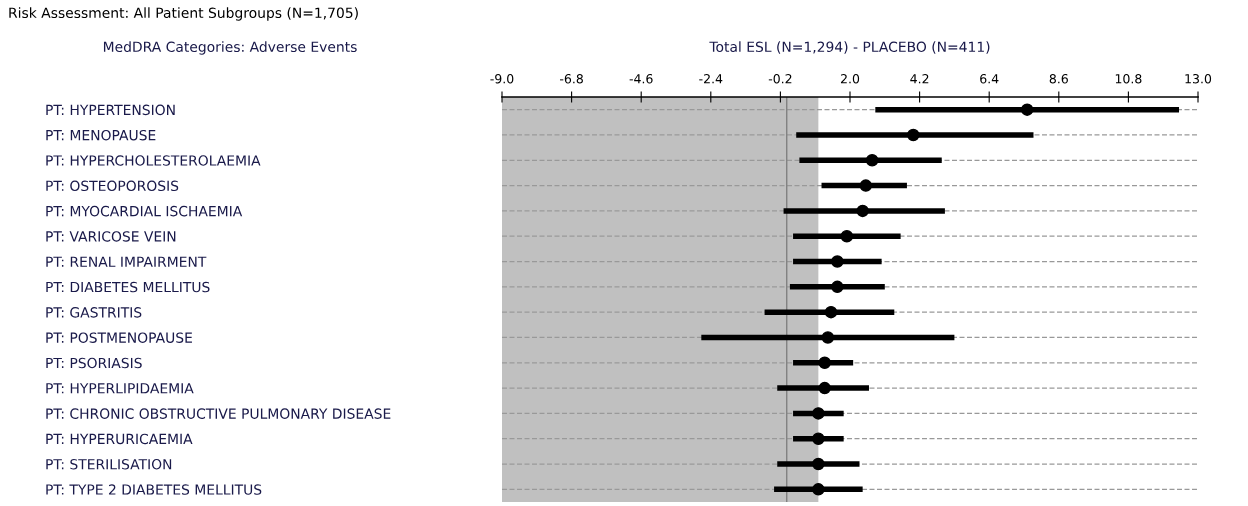  What do you see at coordinates (119, 337) in the screenshot?
I see `y-tick-label: PT: POSTMENOPAUSE` at bounding box center [119, 337].